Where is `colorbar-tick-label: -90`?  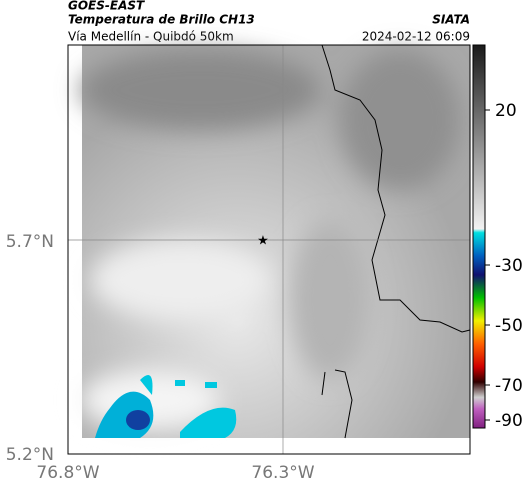 colorbar-tick-label: -90 is located at coordinates (509, 421).